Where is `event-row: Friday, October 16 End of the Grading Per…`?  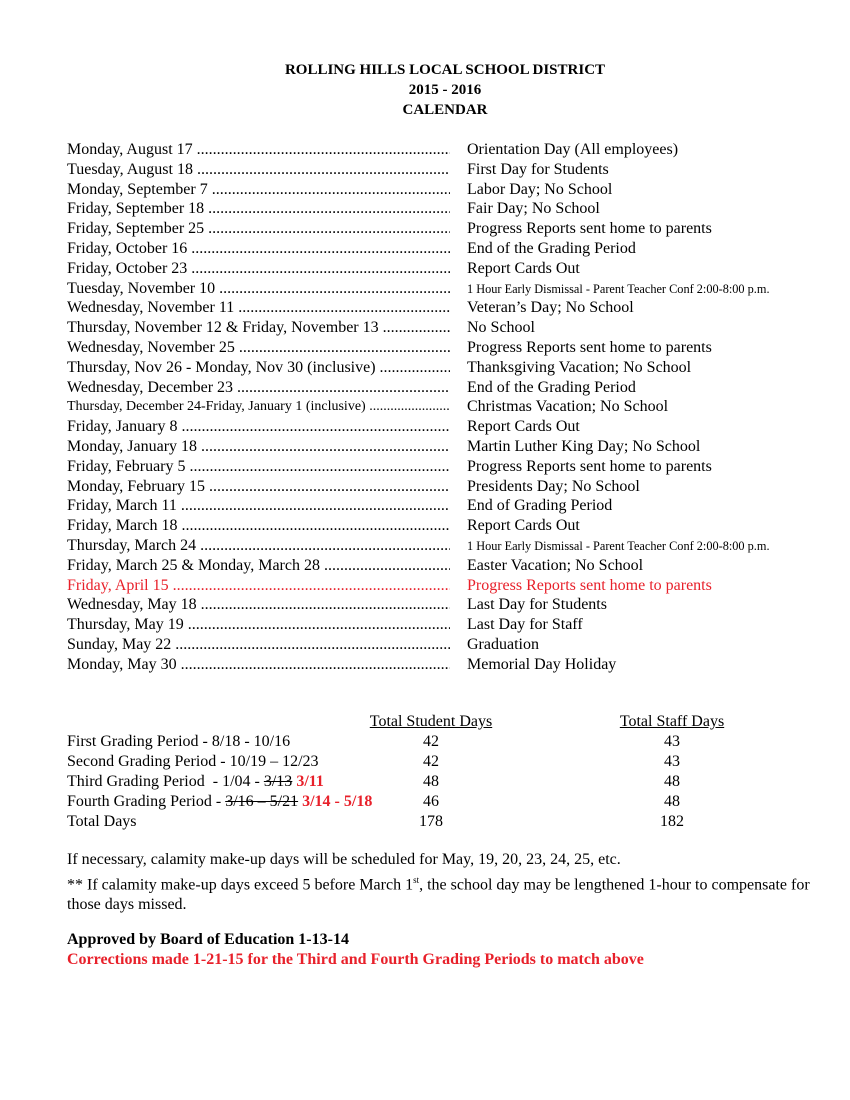
event-row: Friday, October 16 End of the Grading Per… is located at coordinates (447, 249).